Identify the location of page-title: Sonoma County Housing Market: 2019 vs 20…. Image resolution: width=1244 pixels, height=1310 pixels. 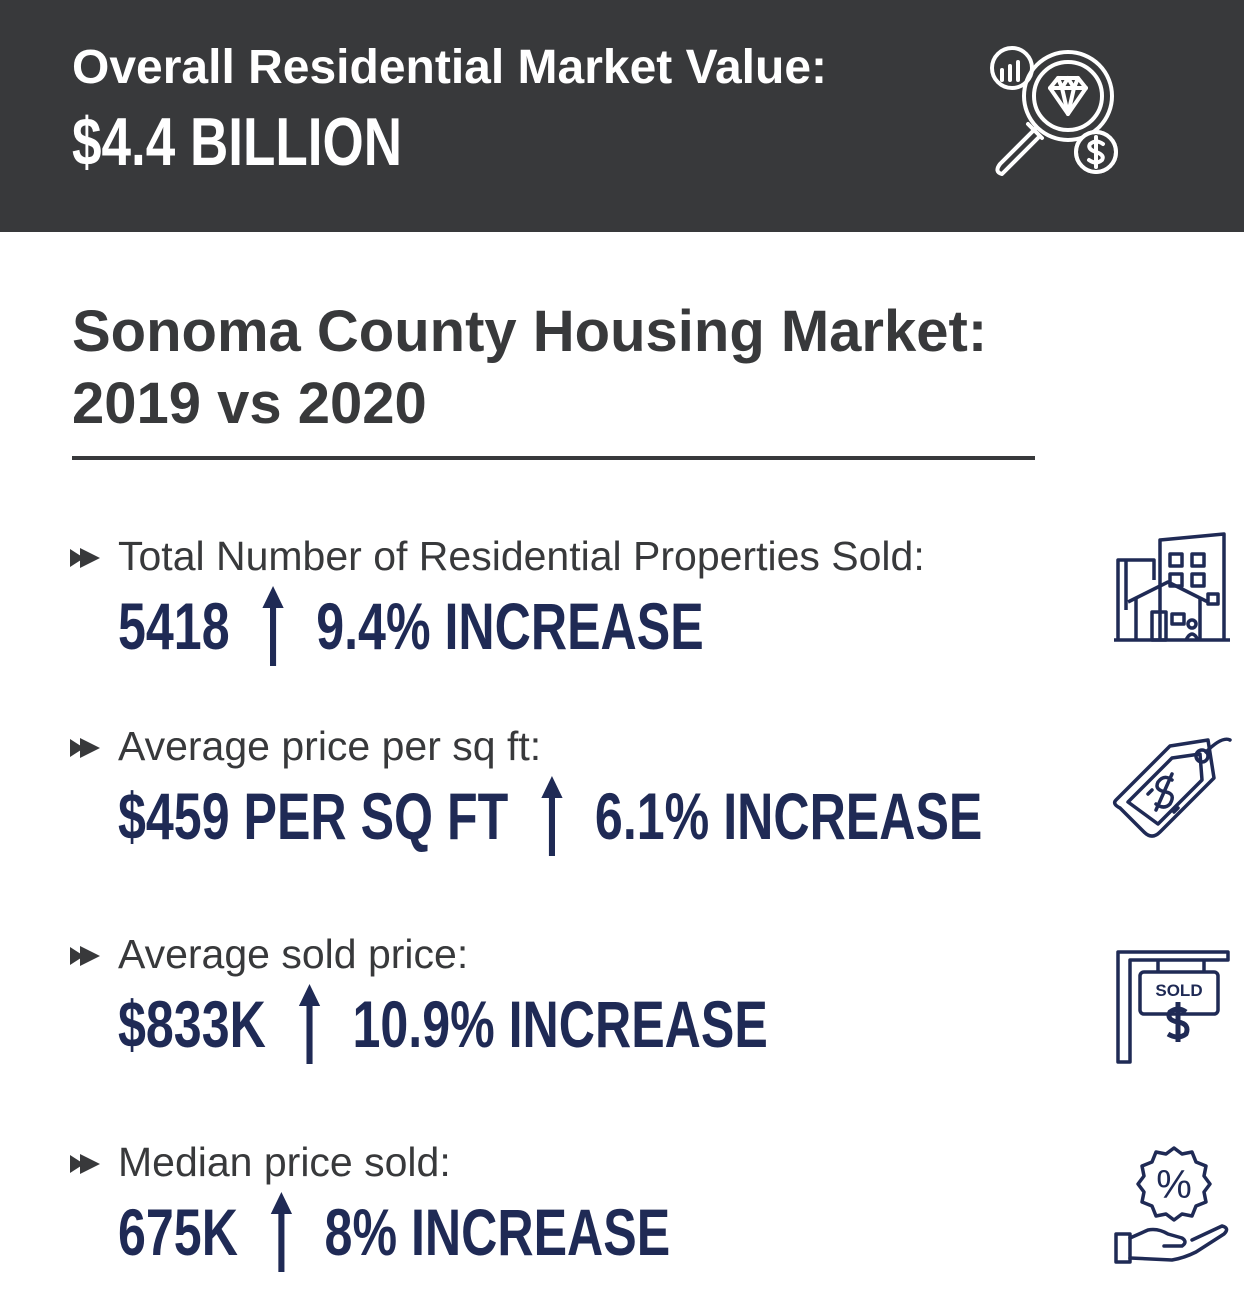
(529, 368).